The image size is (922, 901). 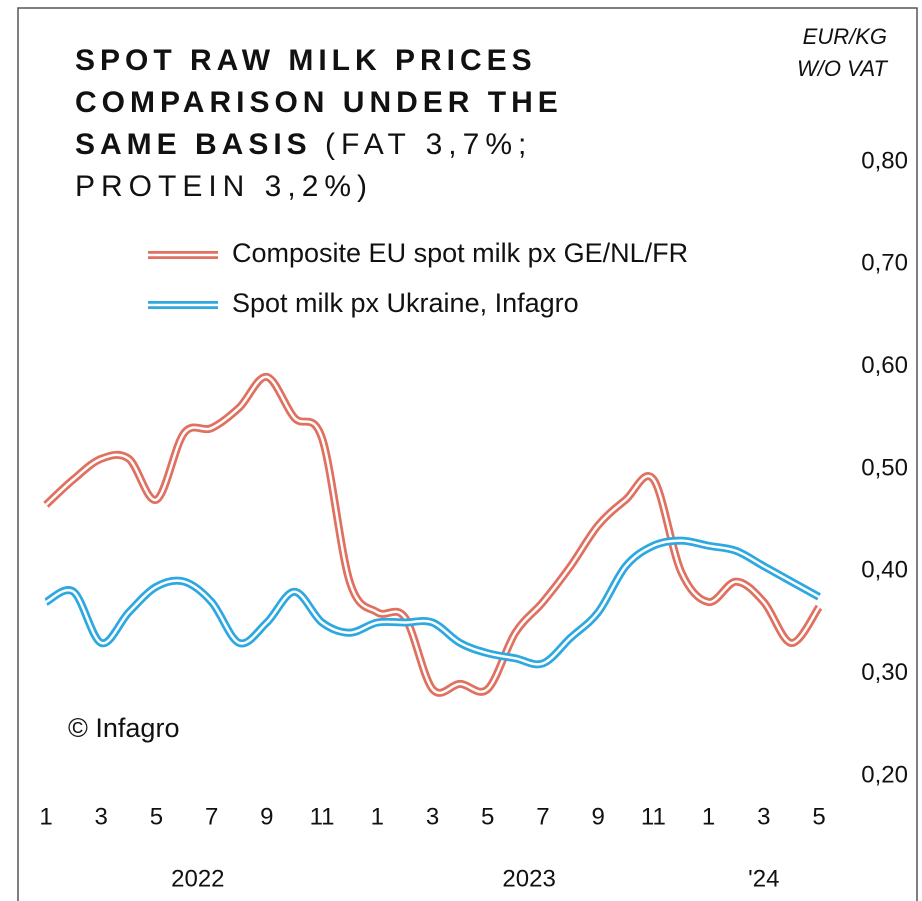 What do you see at coordinates (884, 774) in the screenshot?
I see `y-tick-label: 0,20` at bounding box center [884, 774].